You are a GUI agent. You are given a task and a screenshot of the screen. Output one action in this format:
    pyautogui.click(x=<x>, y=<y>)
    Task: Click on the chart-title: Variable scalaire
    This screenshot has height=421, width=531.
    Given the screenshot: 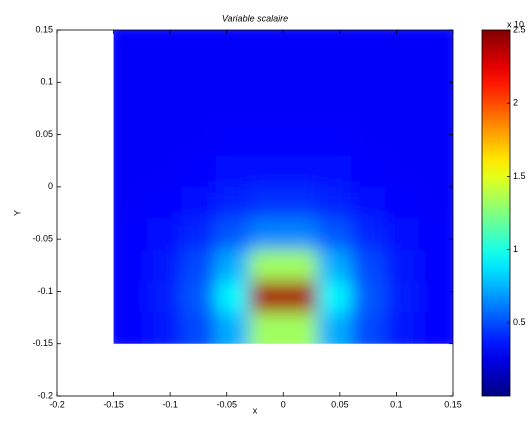 What is the action you would take?
    pyautogui.click(x=255, y=18)
    